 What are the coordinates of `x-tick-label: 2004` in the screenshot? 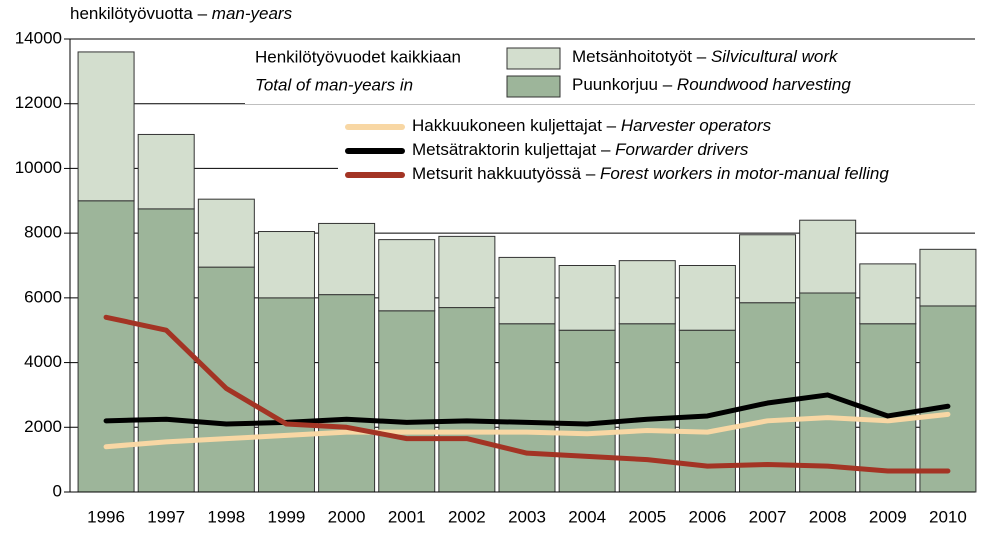 It's located at (587, 516).